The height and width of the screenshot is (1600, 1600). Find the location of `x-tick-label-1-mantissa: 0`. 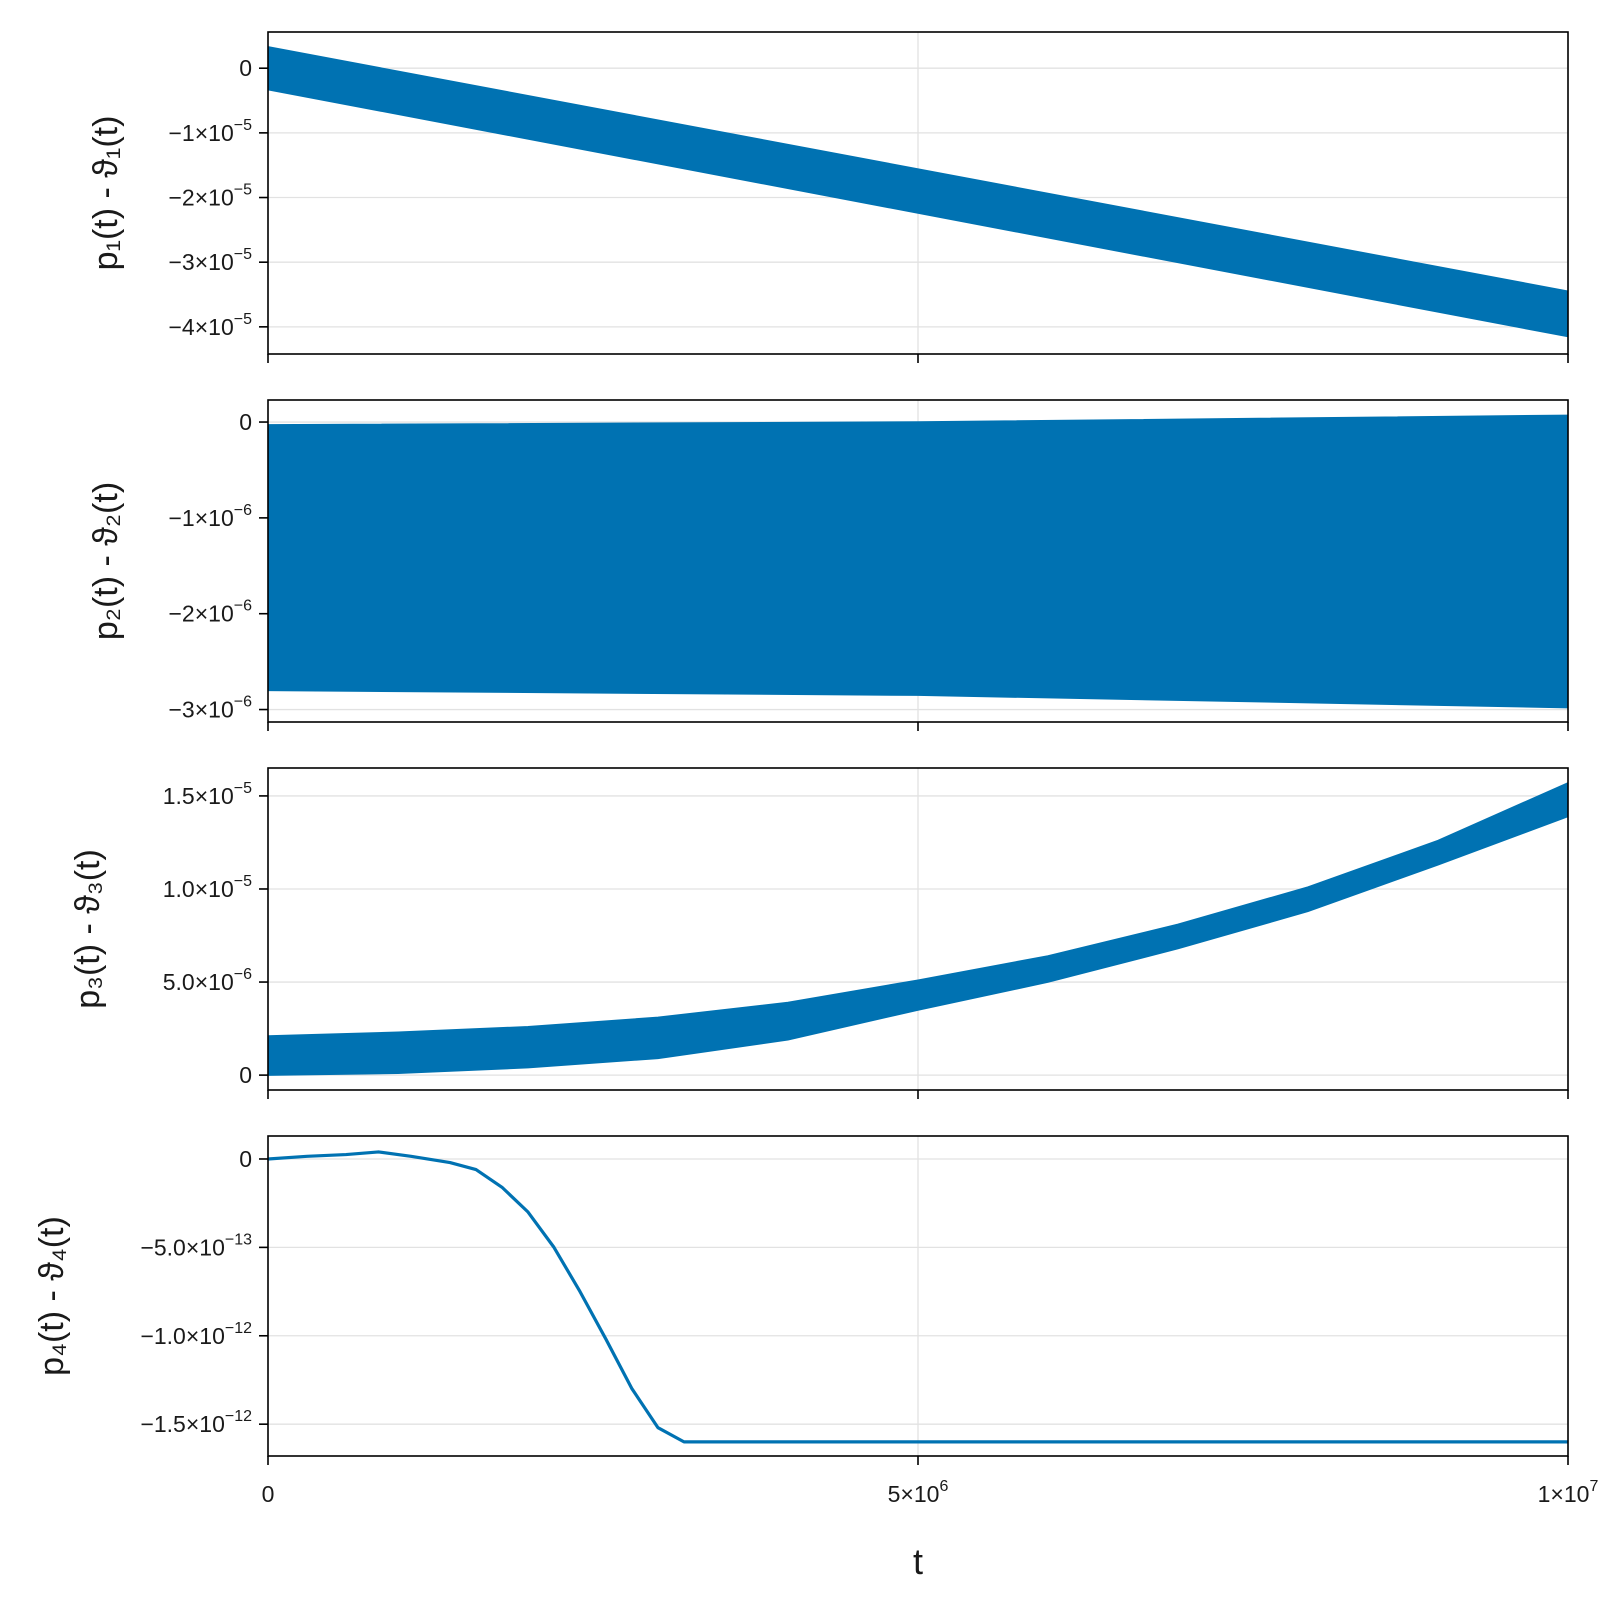

x-tick-label-1-mantissa: 0 is located at coordinates (268, 1494).